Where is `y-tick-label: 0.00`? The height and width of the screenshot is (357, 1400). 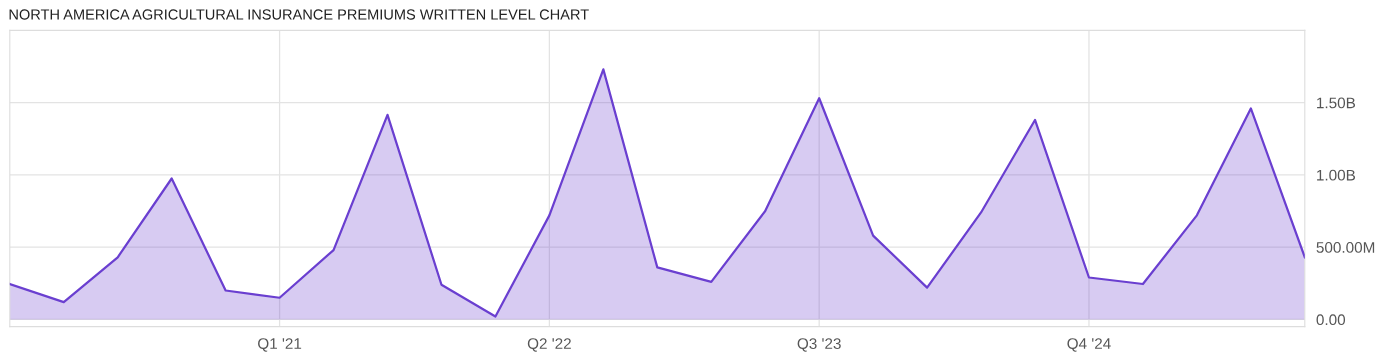
y-tick-label: 0.00 is located at coordinates (1331, 320).